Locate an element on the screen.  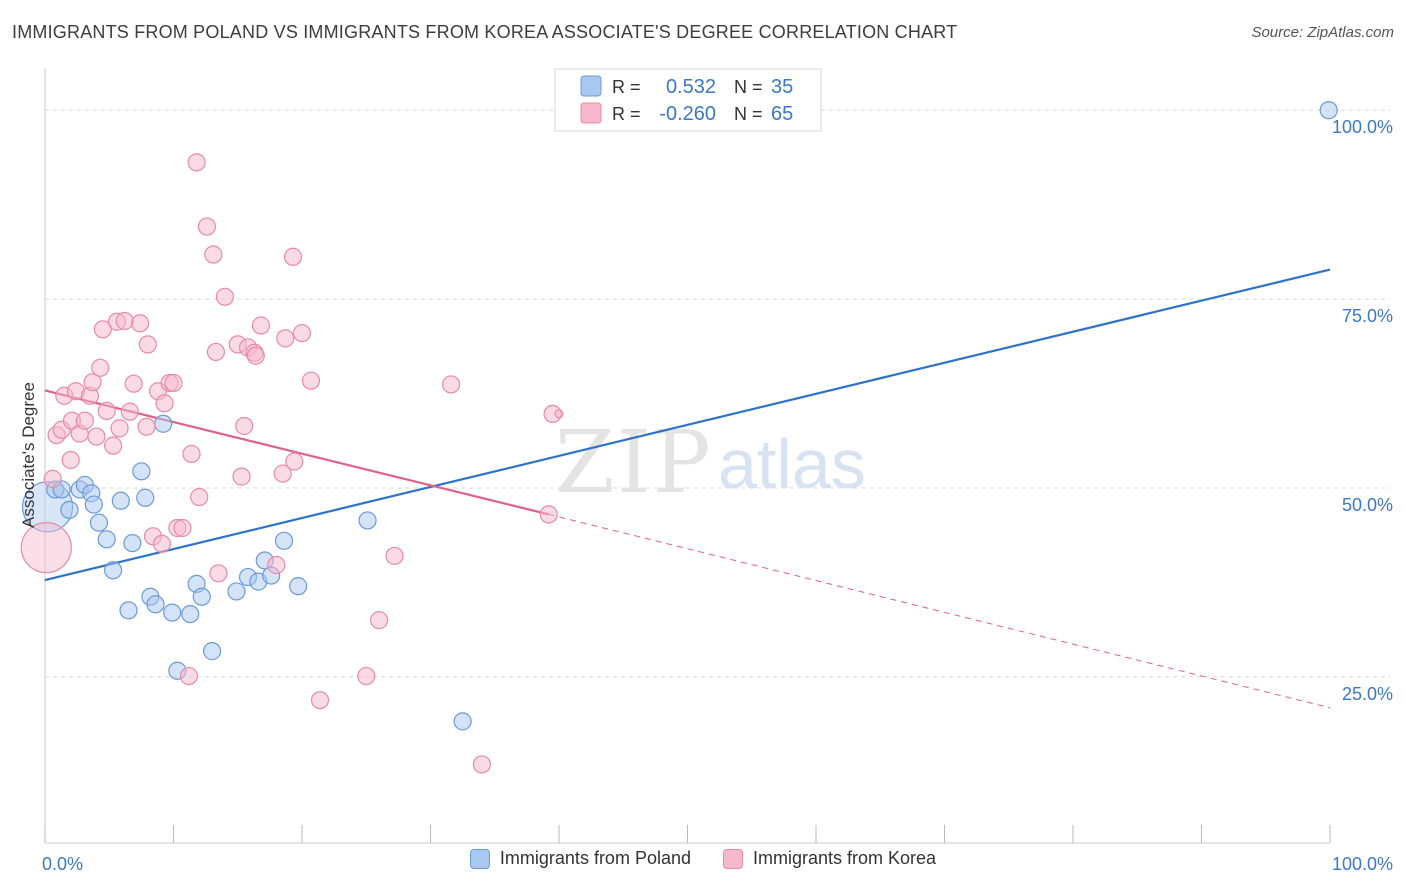
legend-label-poland: Immigrants from Poland is located at coordinates (595, 858).